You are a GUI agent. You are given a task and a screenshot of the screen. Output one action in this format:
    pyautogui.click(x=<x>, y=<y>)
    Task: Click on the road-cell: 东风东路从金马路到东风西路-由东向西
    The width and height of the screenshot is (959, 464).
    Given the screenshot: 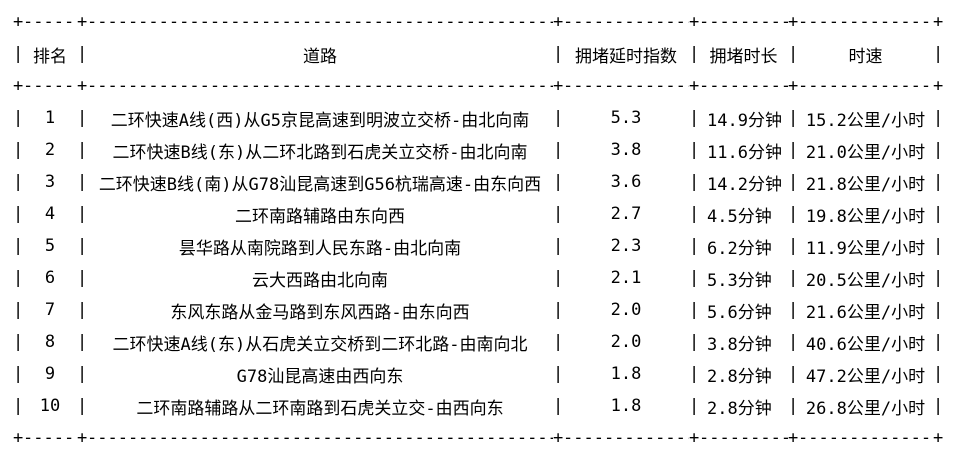 What is the action you would take?
    pyautogui.click(x=320, y=312)
    